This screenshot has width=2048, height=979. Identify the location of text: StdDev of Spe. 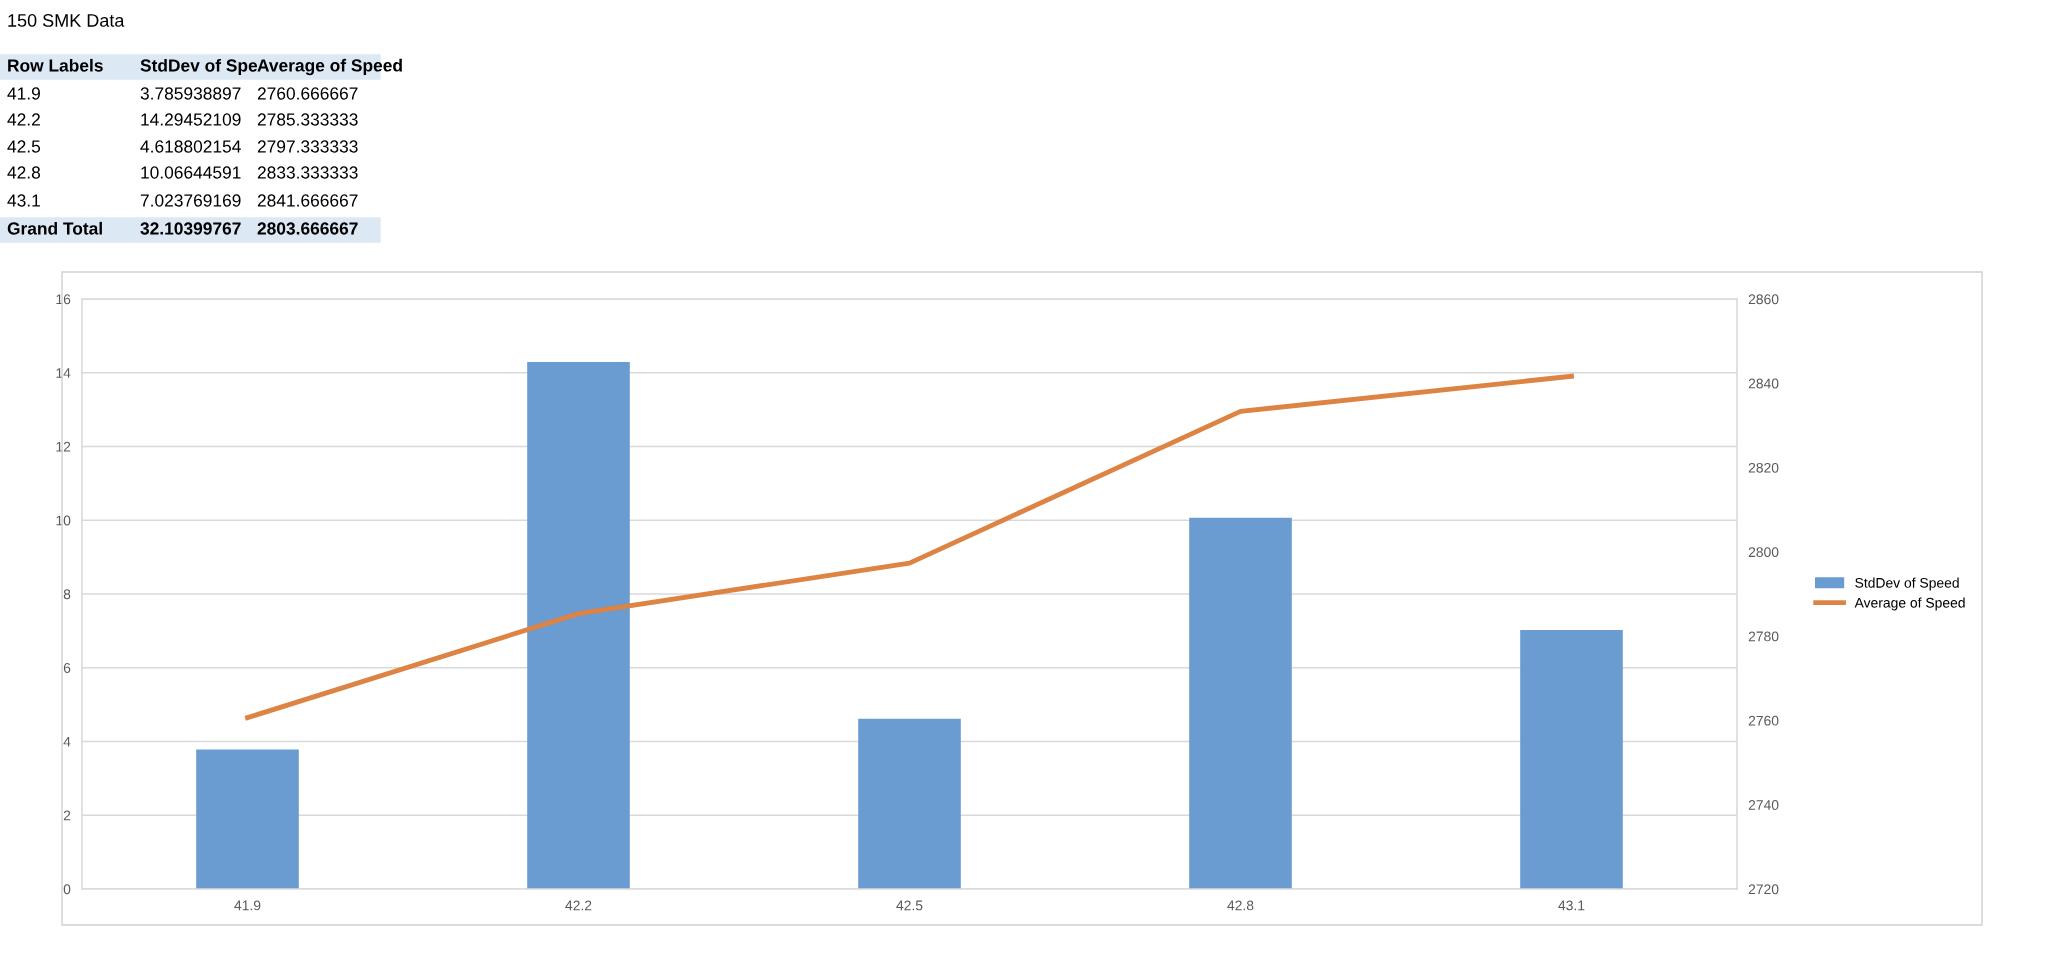
(199, 67).